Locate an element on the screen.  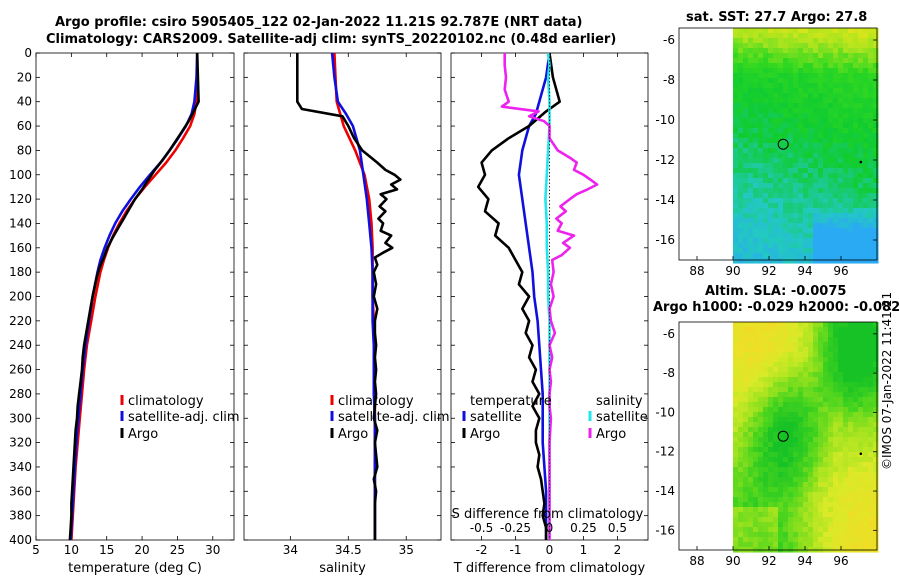
difference-xlabel: T difference from climatology is located at coordinates (549, 568).